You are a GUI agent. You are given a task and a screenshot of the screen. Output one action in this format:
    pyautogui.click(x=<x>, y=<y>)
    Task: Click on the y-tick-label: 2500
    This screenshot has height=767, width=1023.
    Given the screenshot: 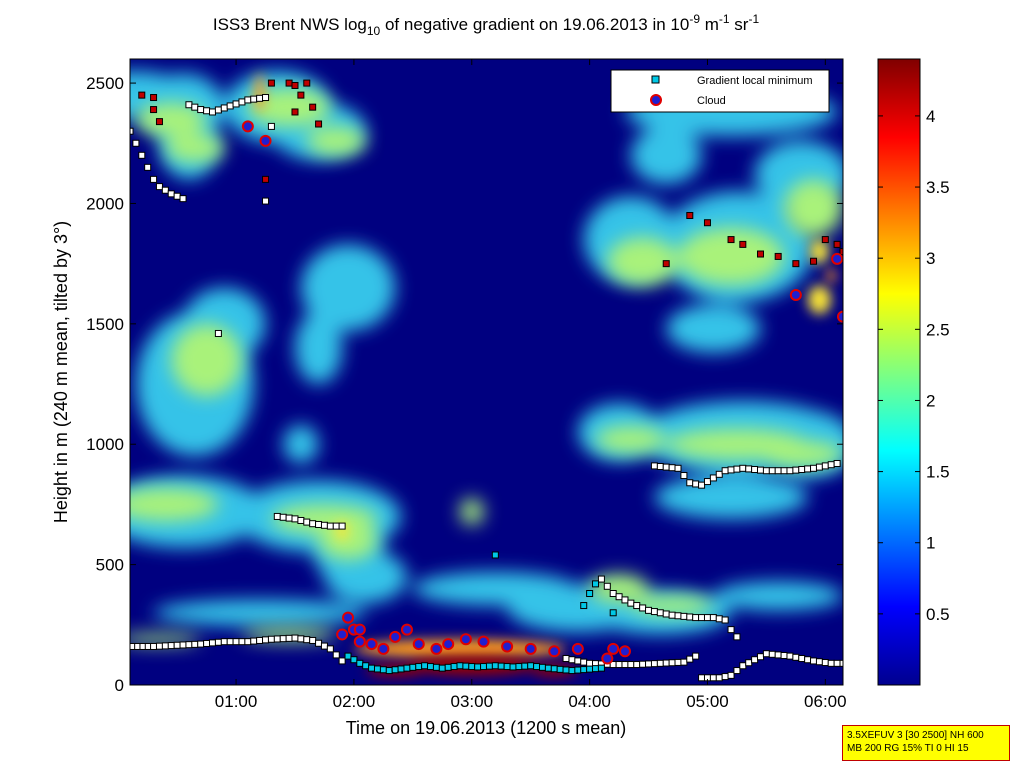 What is the action you would take?
    pyautogui.click(x=105, y=83)
    